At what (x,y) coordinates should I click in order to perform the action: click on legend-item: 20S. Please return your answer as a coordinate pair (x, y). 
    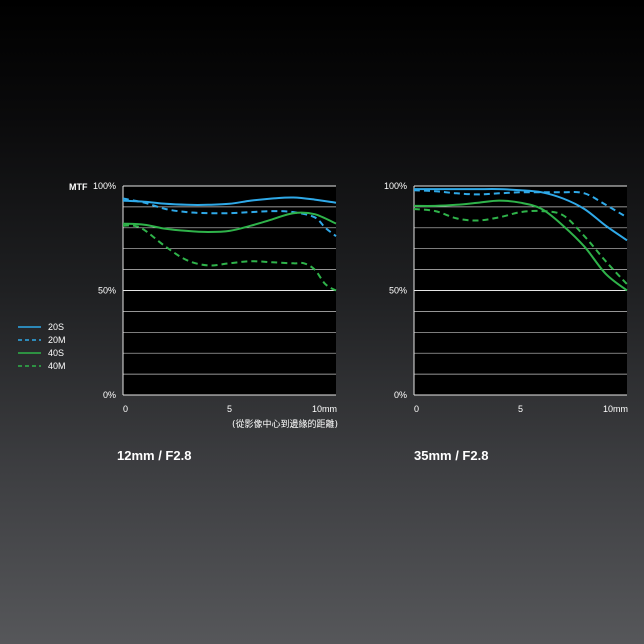
    Looking at the image, I should click on (41, 327).